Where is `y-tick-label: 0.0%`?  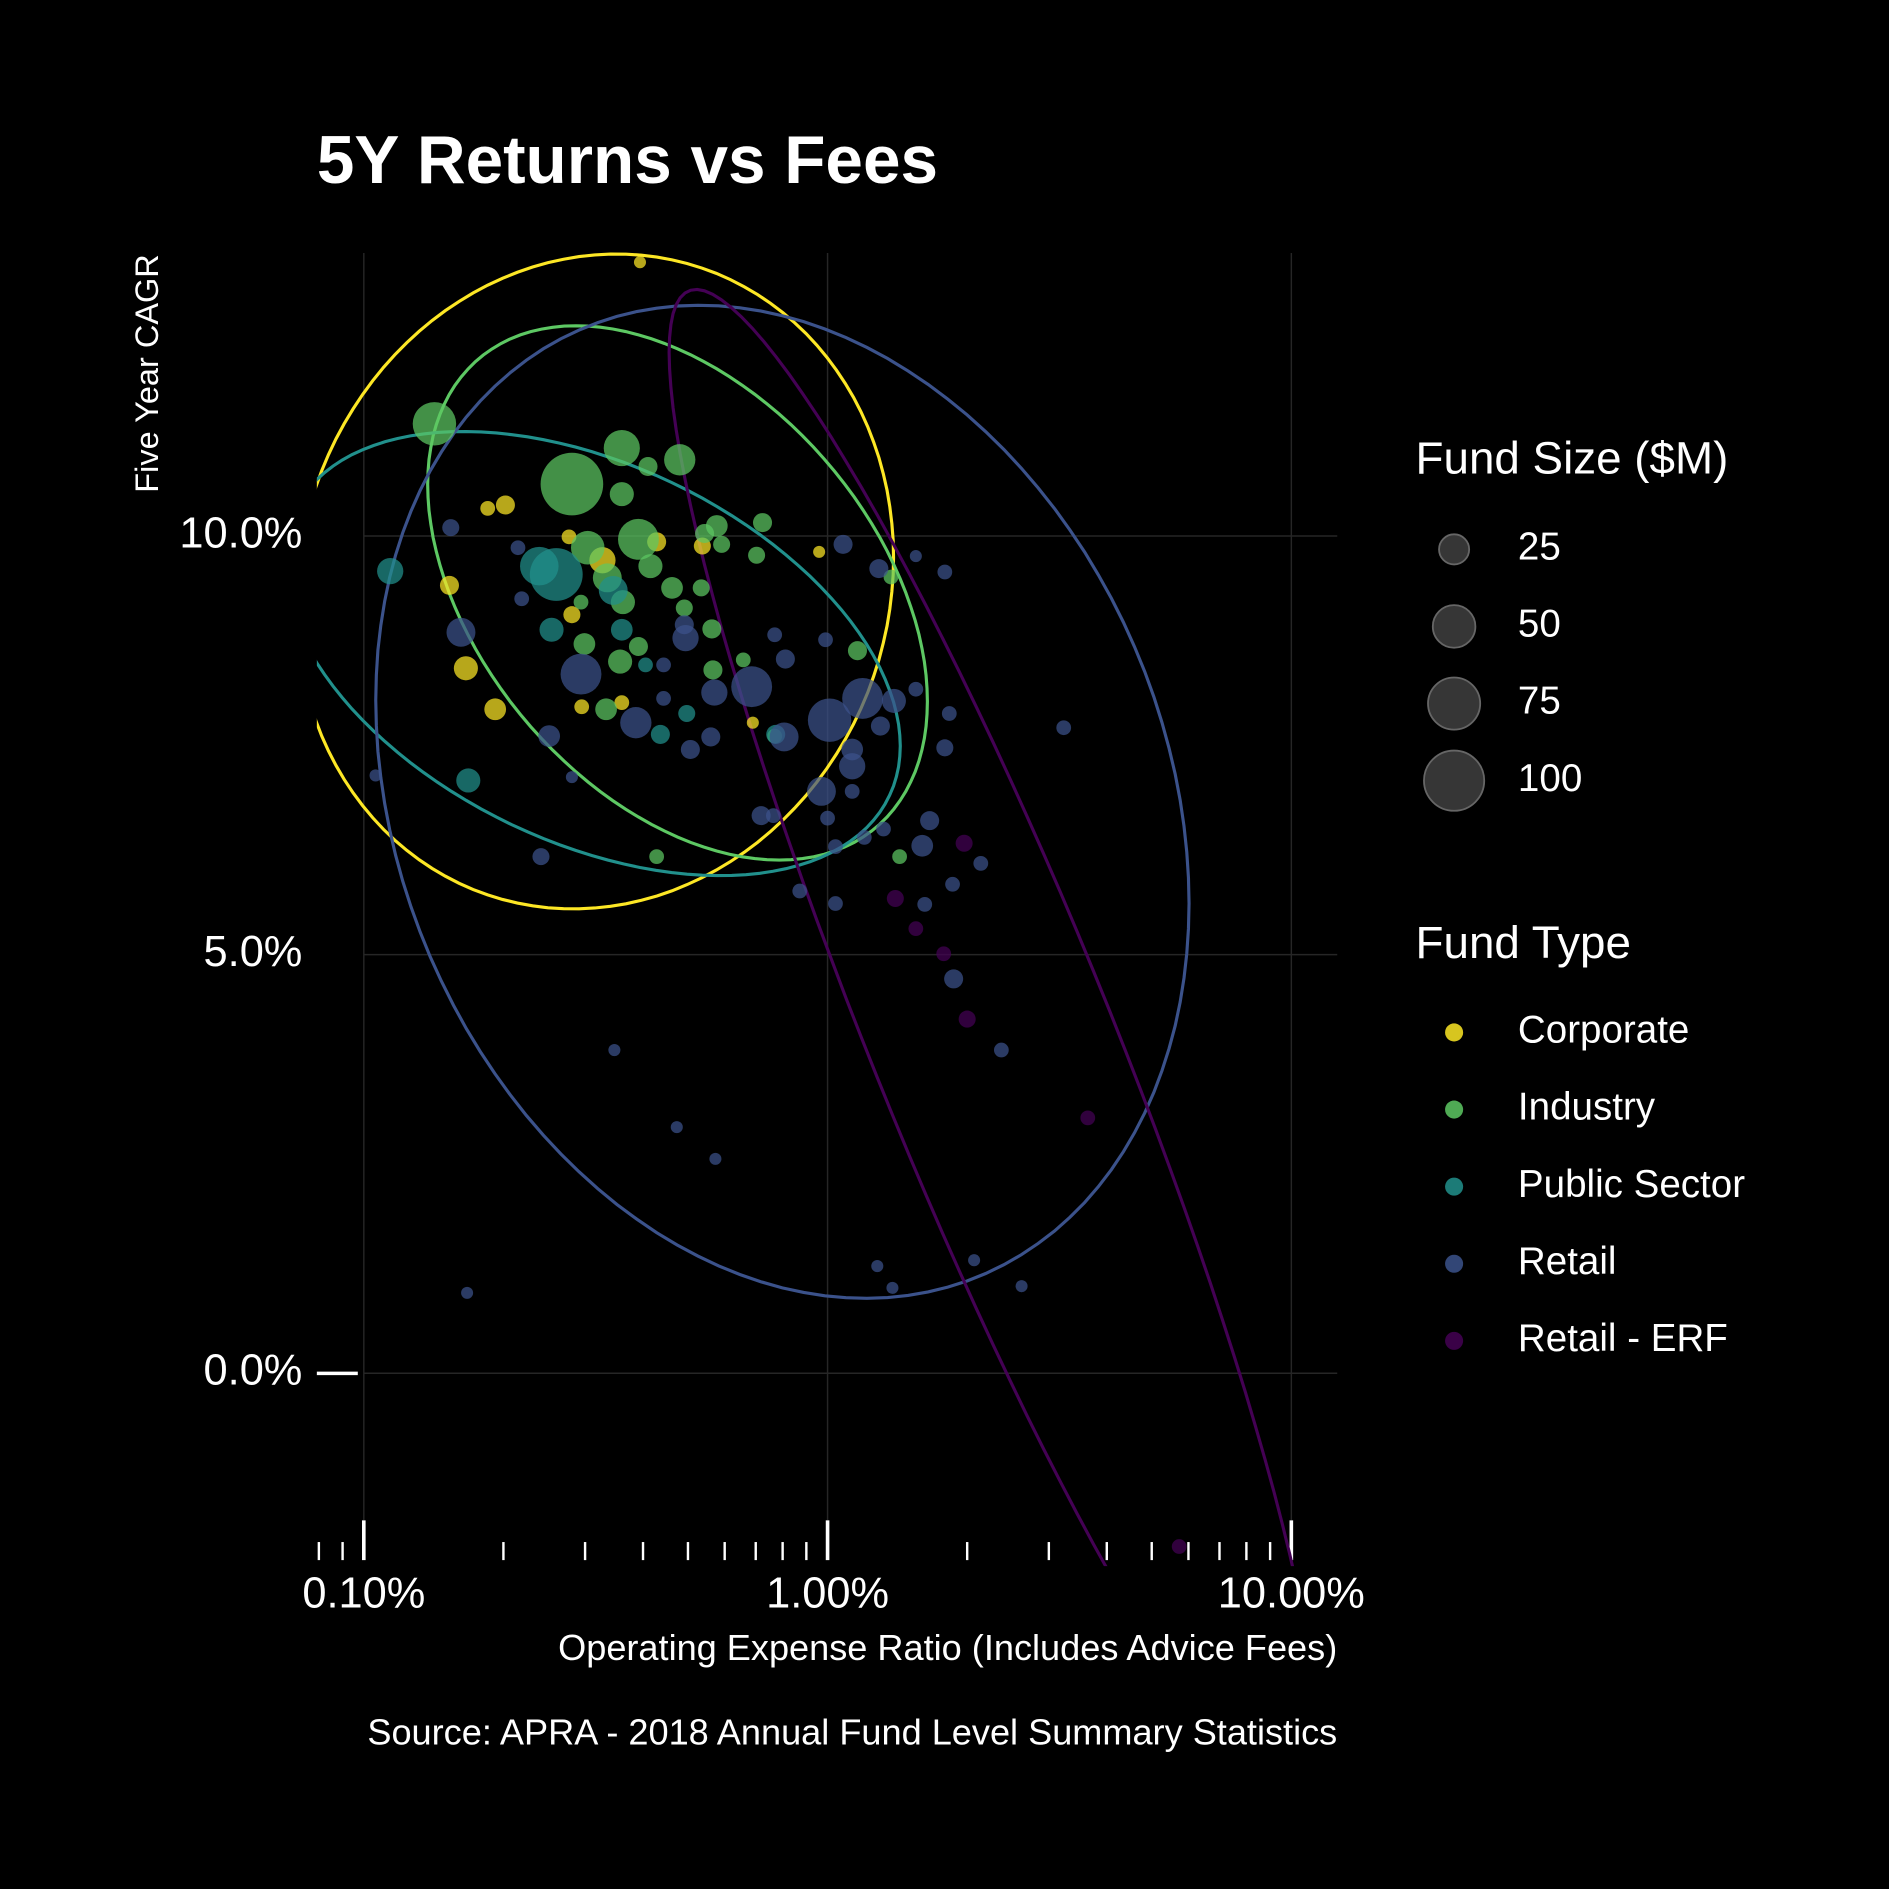
y-tick-label: 0.0% is located at coordinates (253, 1371).